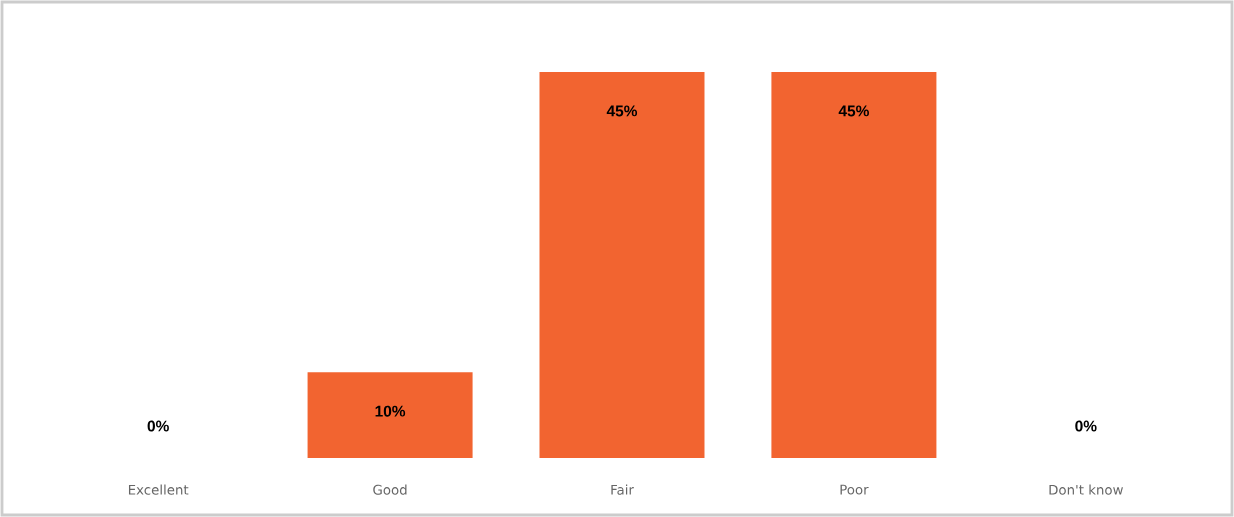 This screenshot has width=1234, height=517. Describe the element at coordinates (854, 489) in the screenshot. I see `x-tick-label: Poor` at that location.